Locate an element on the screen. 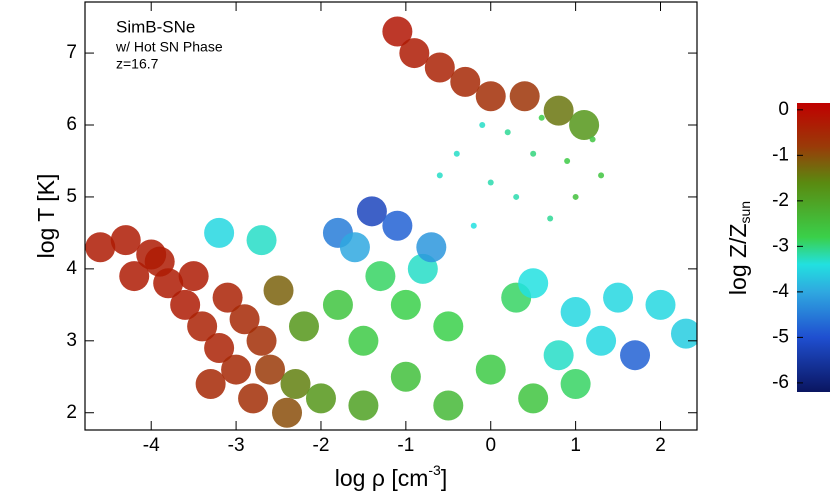 This screenshot has height=496, width=830. y-tick-label: 3 is located at coordinates (71, 340).